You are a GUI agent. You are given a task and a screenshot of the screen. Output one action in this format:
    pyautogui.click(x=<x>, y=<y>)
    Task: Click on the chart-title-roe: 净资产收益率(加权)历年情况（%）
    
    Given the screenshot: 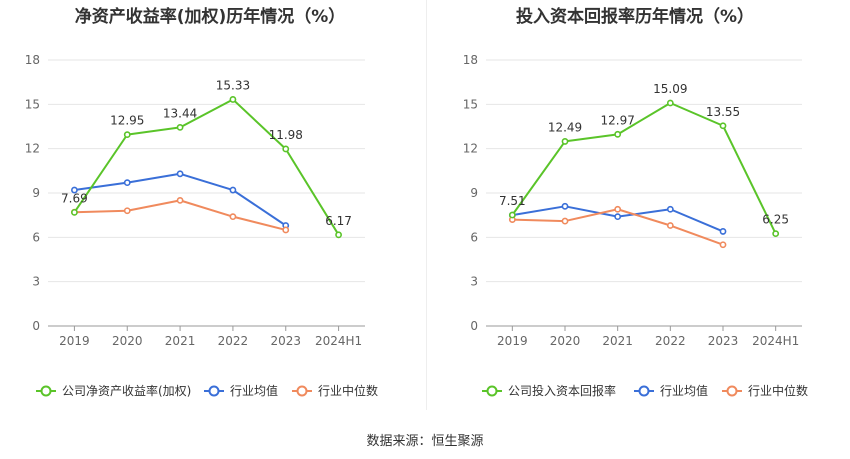 What is the action you would take?
    pyautogui.click(x=210, y=17)
    